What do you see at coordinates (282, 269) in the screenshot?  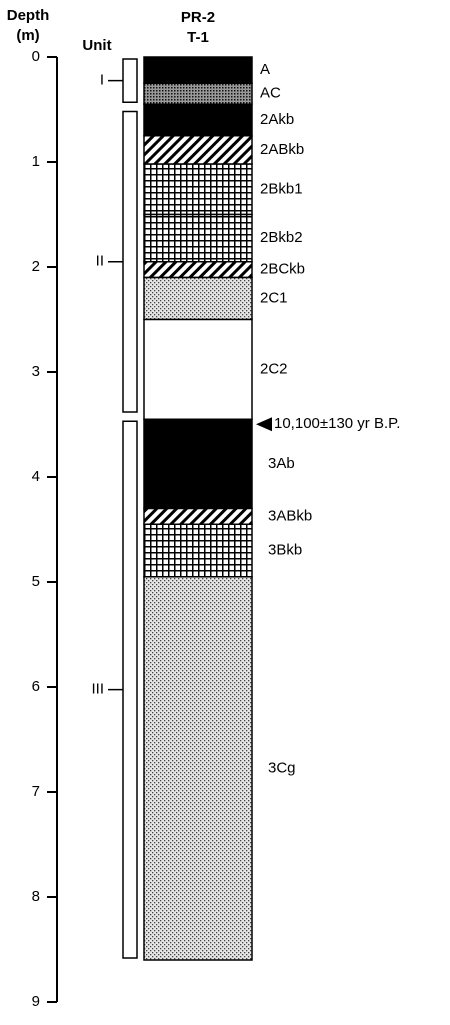 I see `horizon-label: 2BCkb` at bounding box center [282, 269].